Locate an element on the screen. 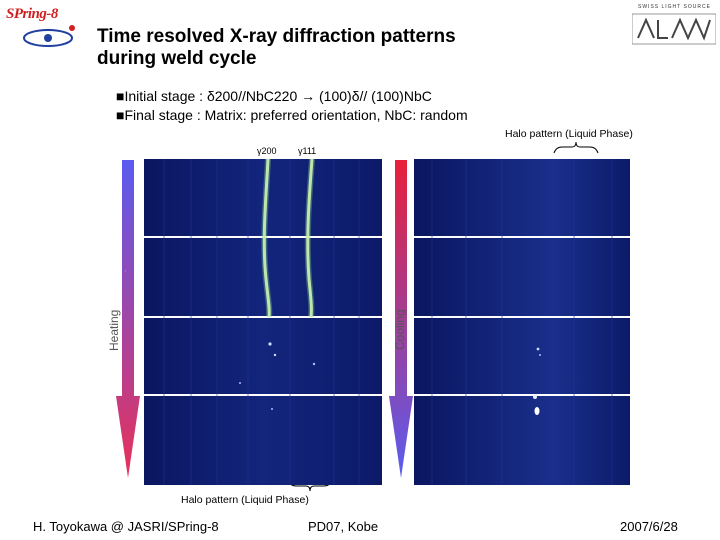  cooling-arrow is located at coordinates (401, 319).